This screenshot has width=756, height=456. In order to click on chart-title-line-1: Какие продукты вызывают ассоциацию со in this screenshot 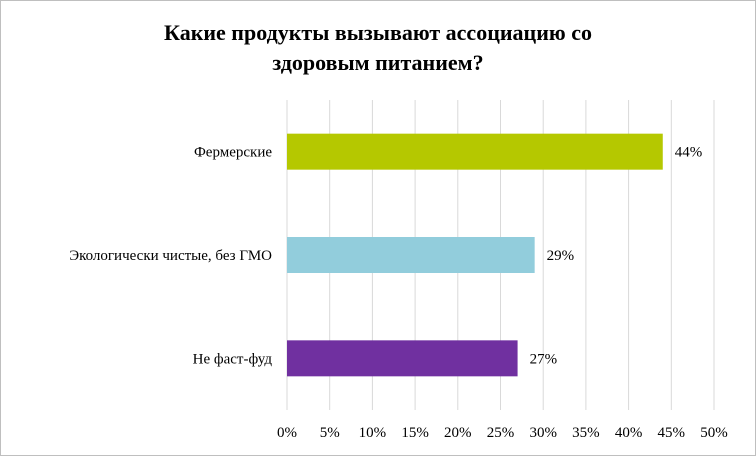, I will do `click(378, 32)`.